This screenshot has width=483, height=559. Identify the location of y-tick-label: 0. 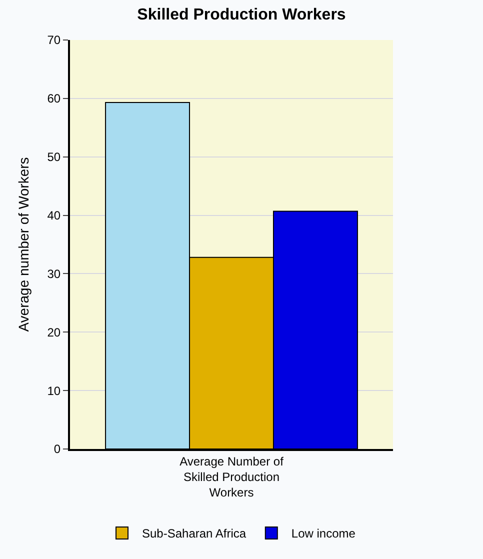
(57, 449).